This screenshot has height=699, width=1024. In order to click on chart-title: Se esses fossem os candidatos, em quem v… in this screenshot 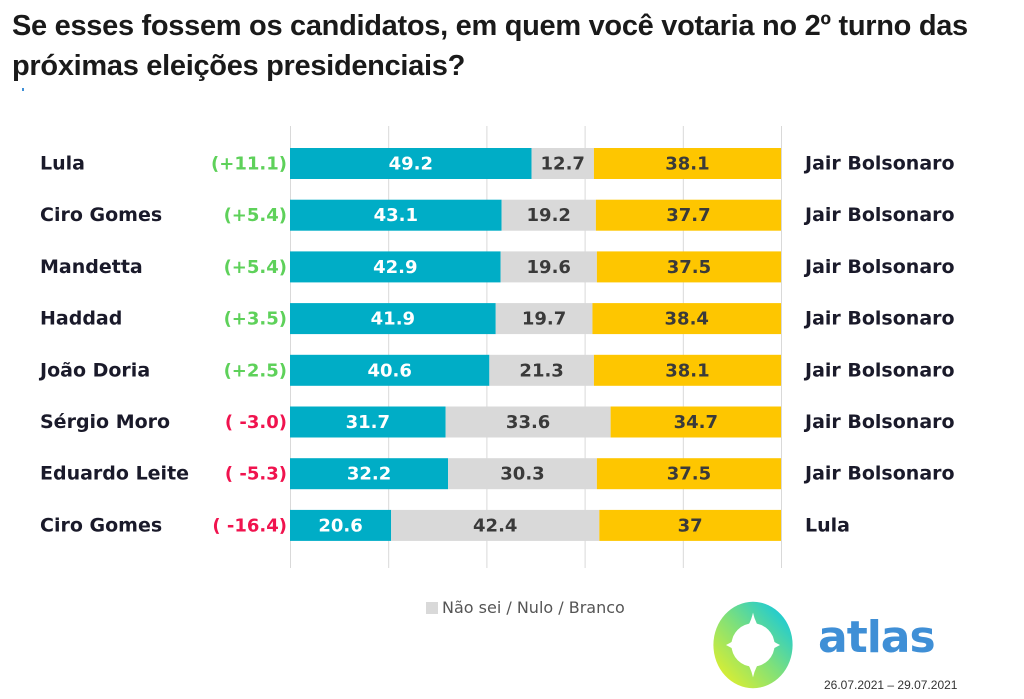, I will do `click(490, 46)`.